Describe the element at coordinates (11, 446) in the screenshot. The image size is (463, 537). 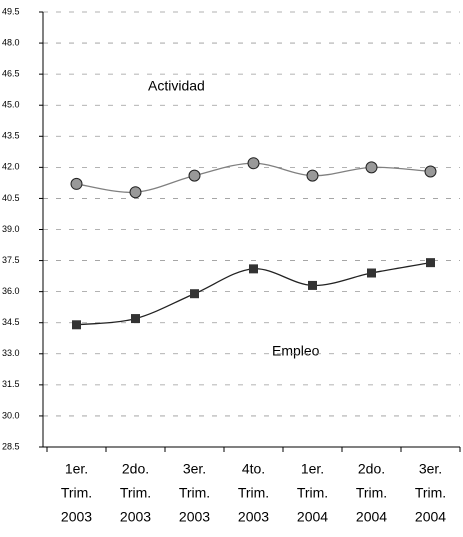
I see `y-tick-label: 28.5` at that location.